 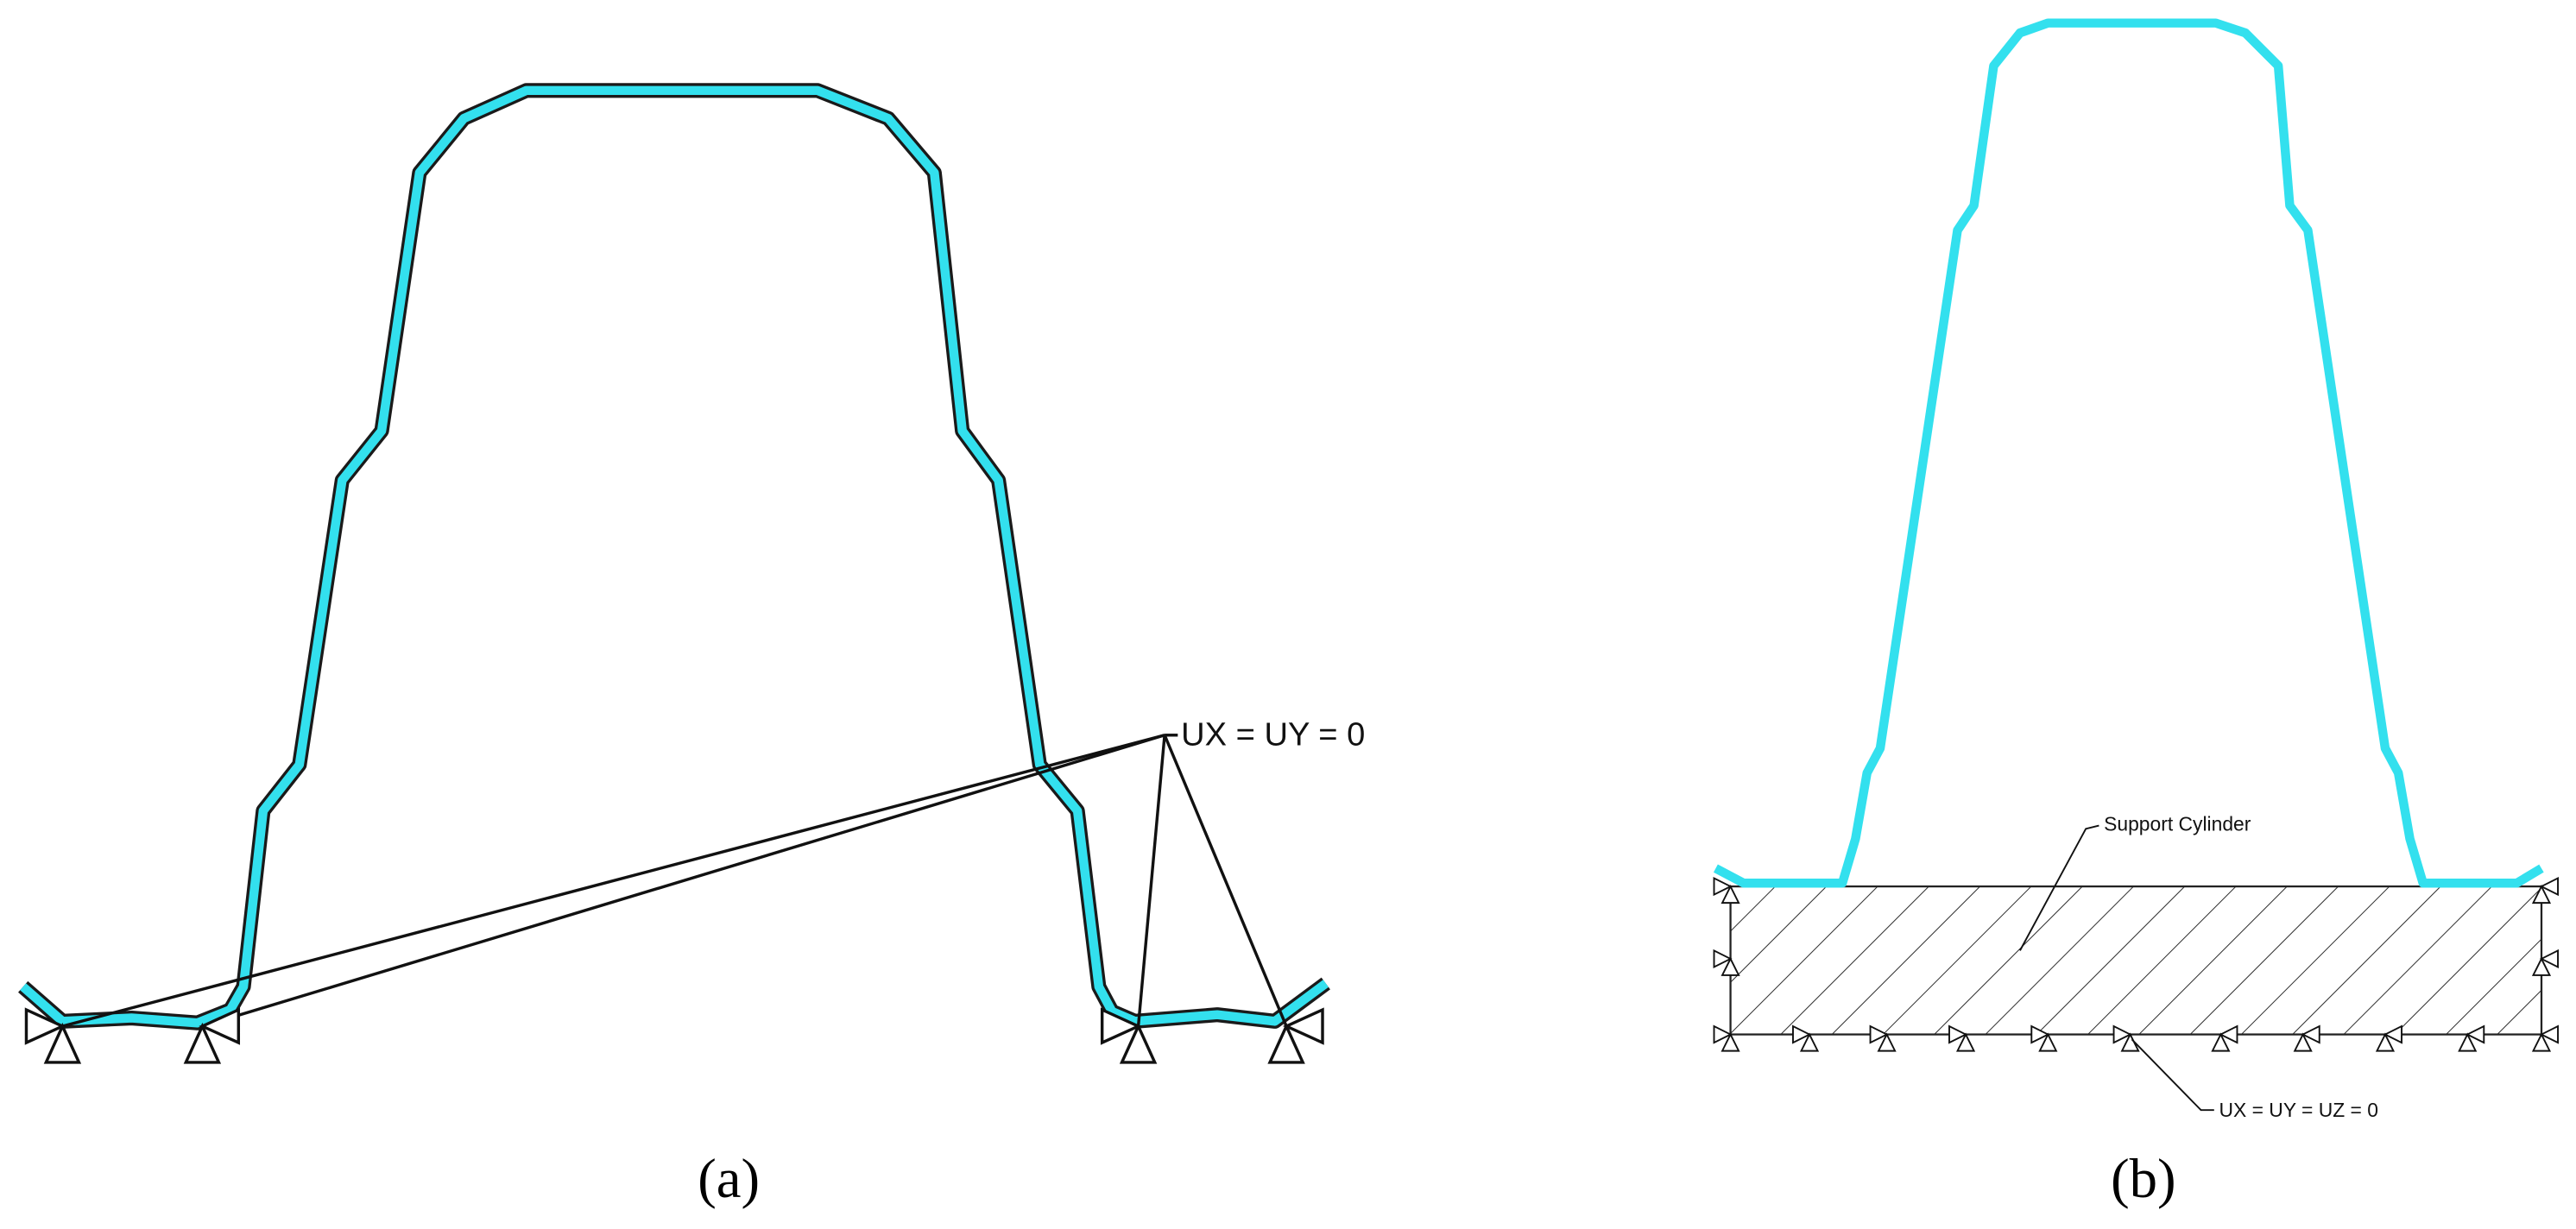 I want to click on annotation: Support Cylinder, so click(x=2177, y=824).